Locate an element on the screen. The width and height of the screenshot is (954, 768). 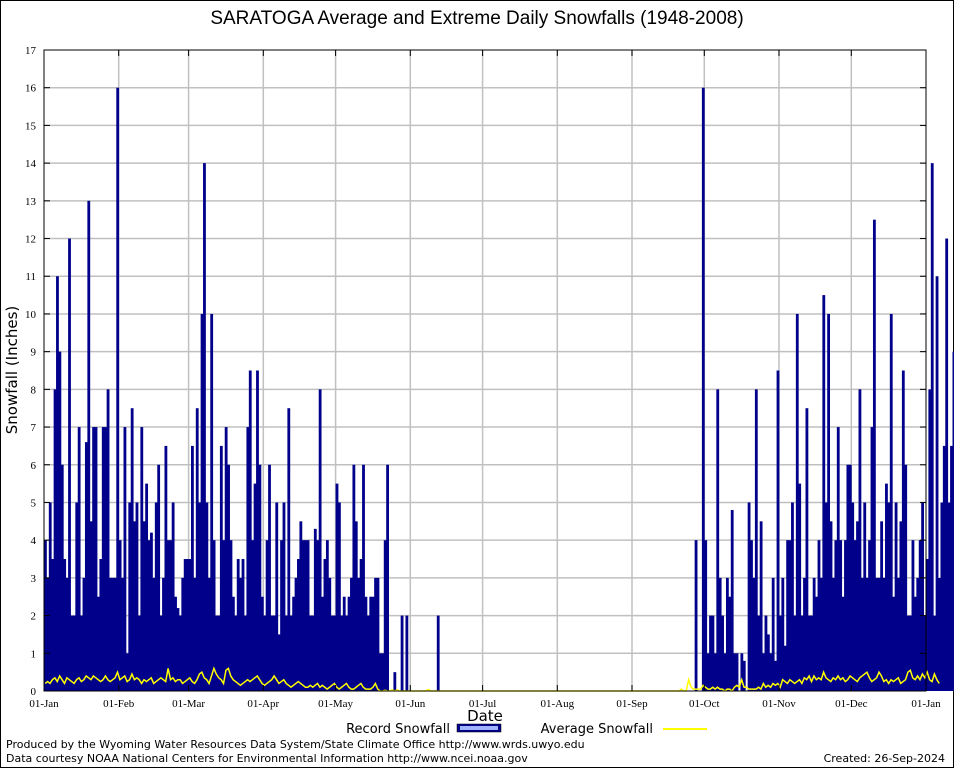
y-tick-label: 8 is located at coordinates (34, 390).